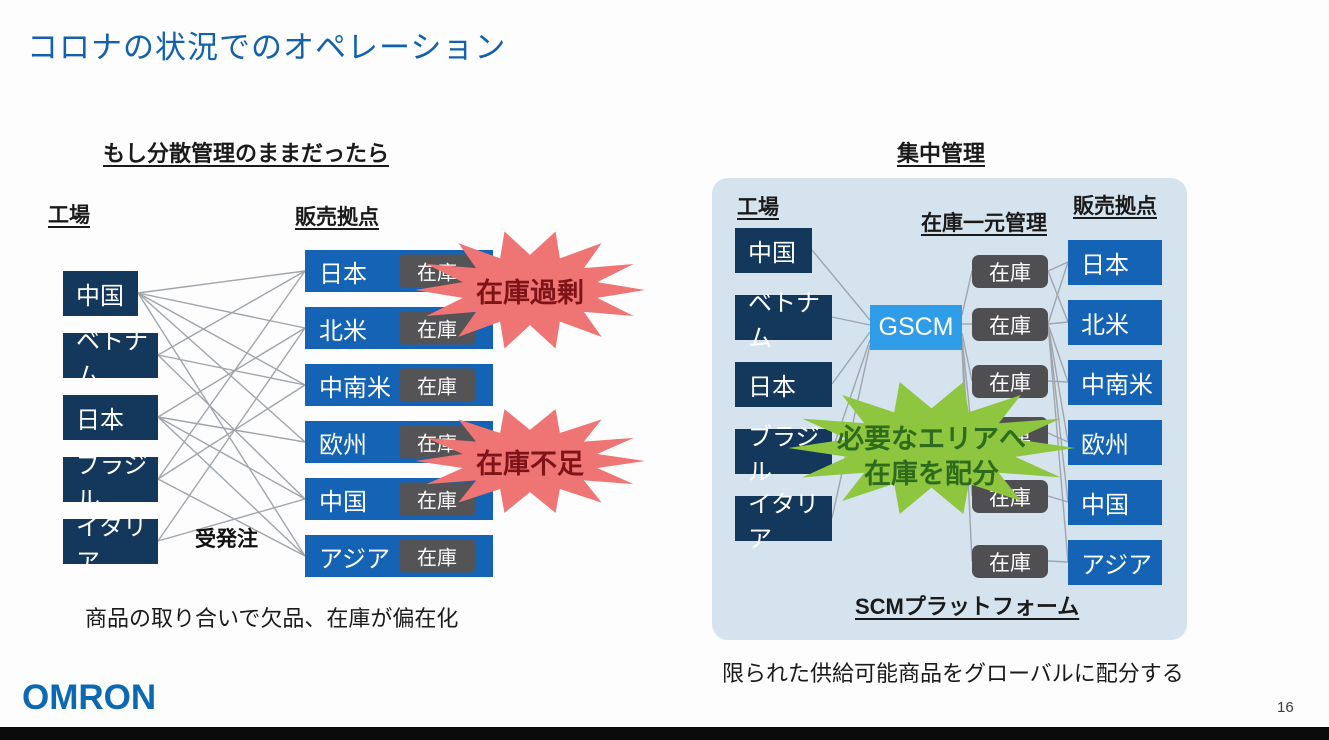 This screenshot has height=740, width=1329. I want to click on left-factory-label: 工場, so click(69, 215).